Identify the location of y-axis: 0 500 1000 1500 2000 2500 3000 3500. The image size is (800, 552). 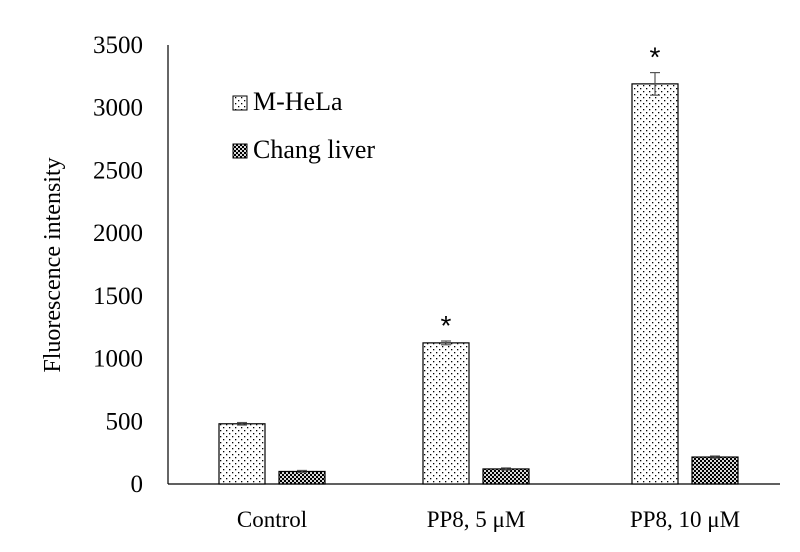
(131, 265).